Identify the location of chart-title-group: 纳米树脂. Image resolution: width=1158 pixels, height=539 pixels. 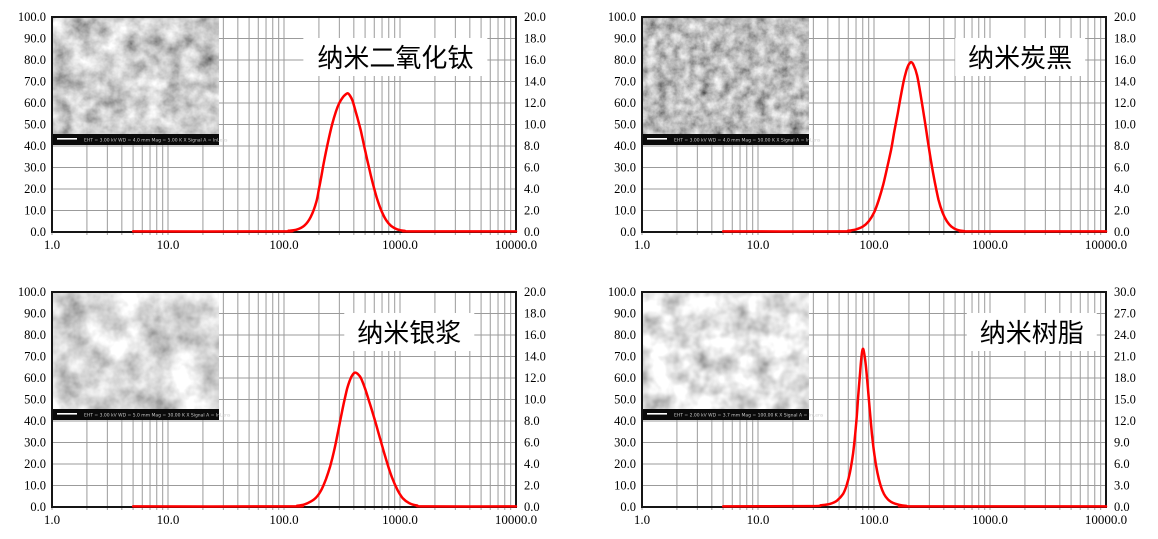
(1031, 332).